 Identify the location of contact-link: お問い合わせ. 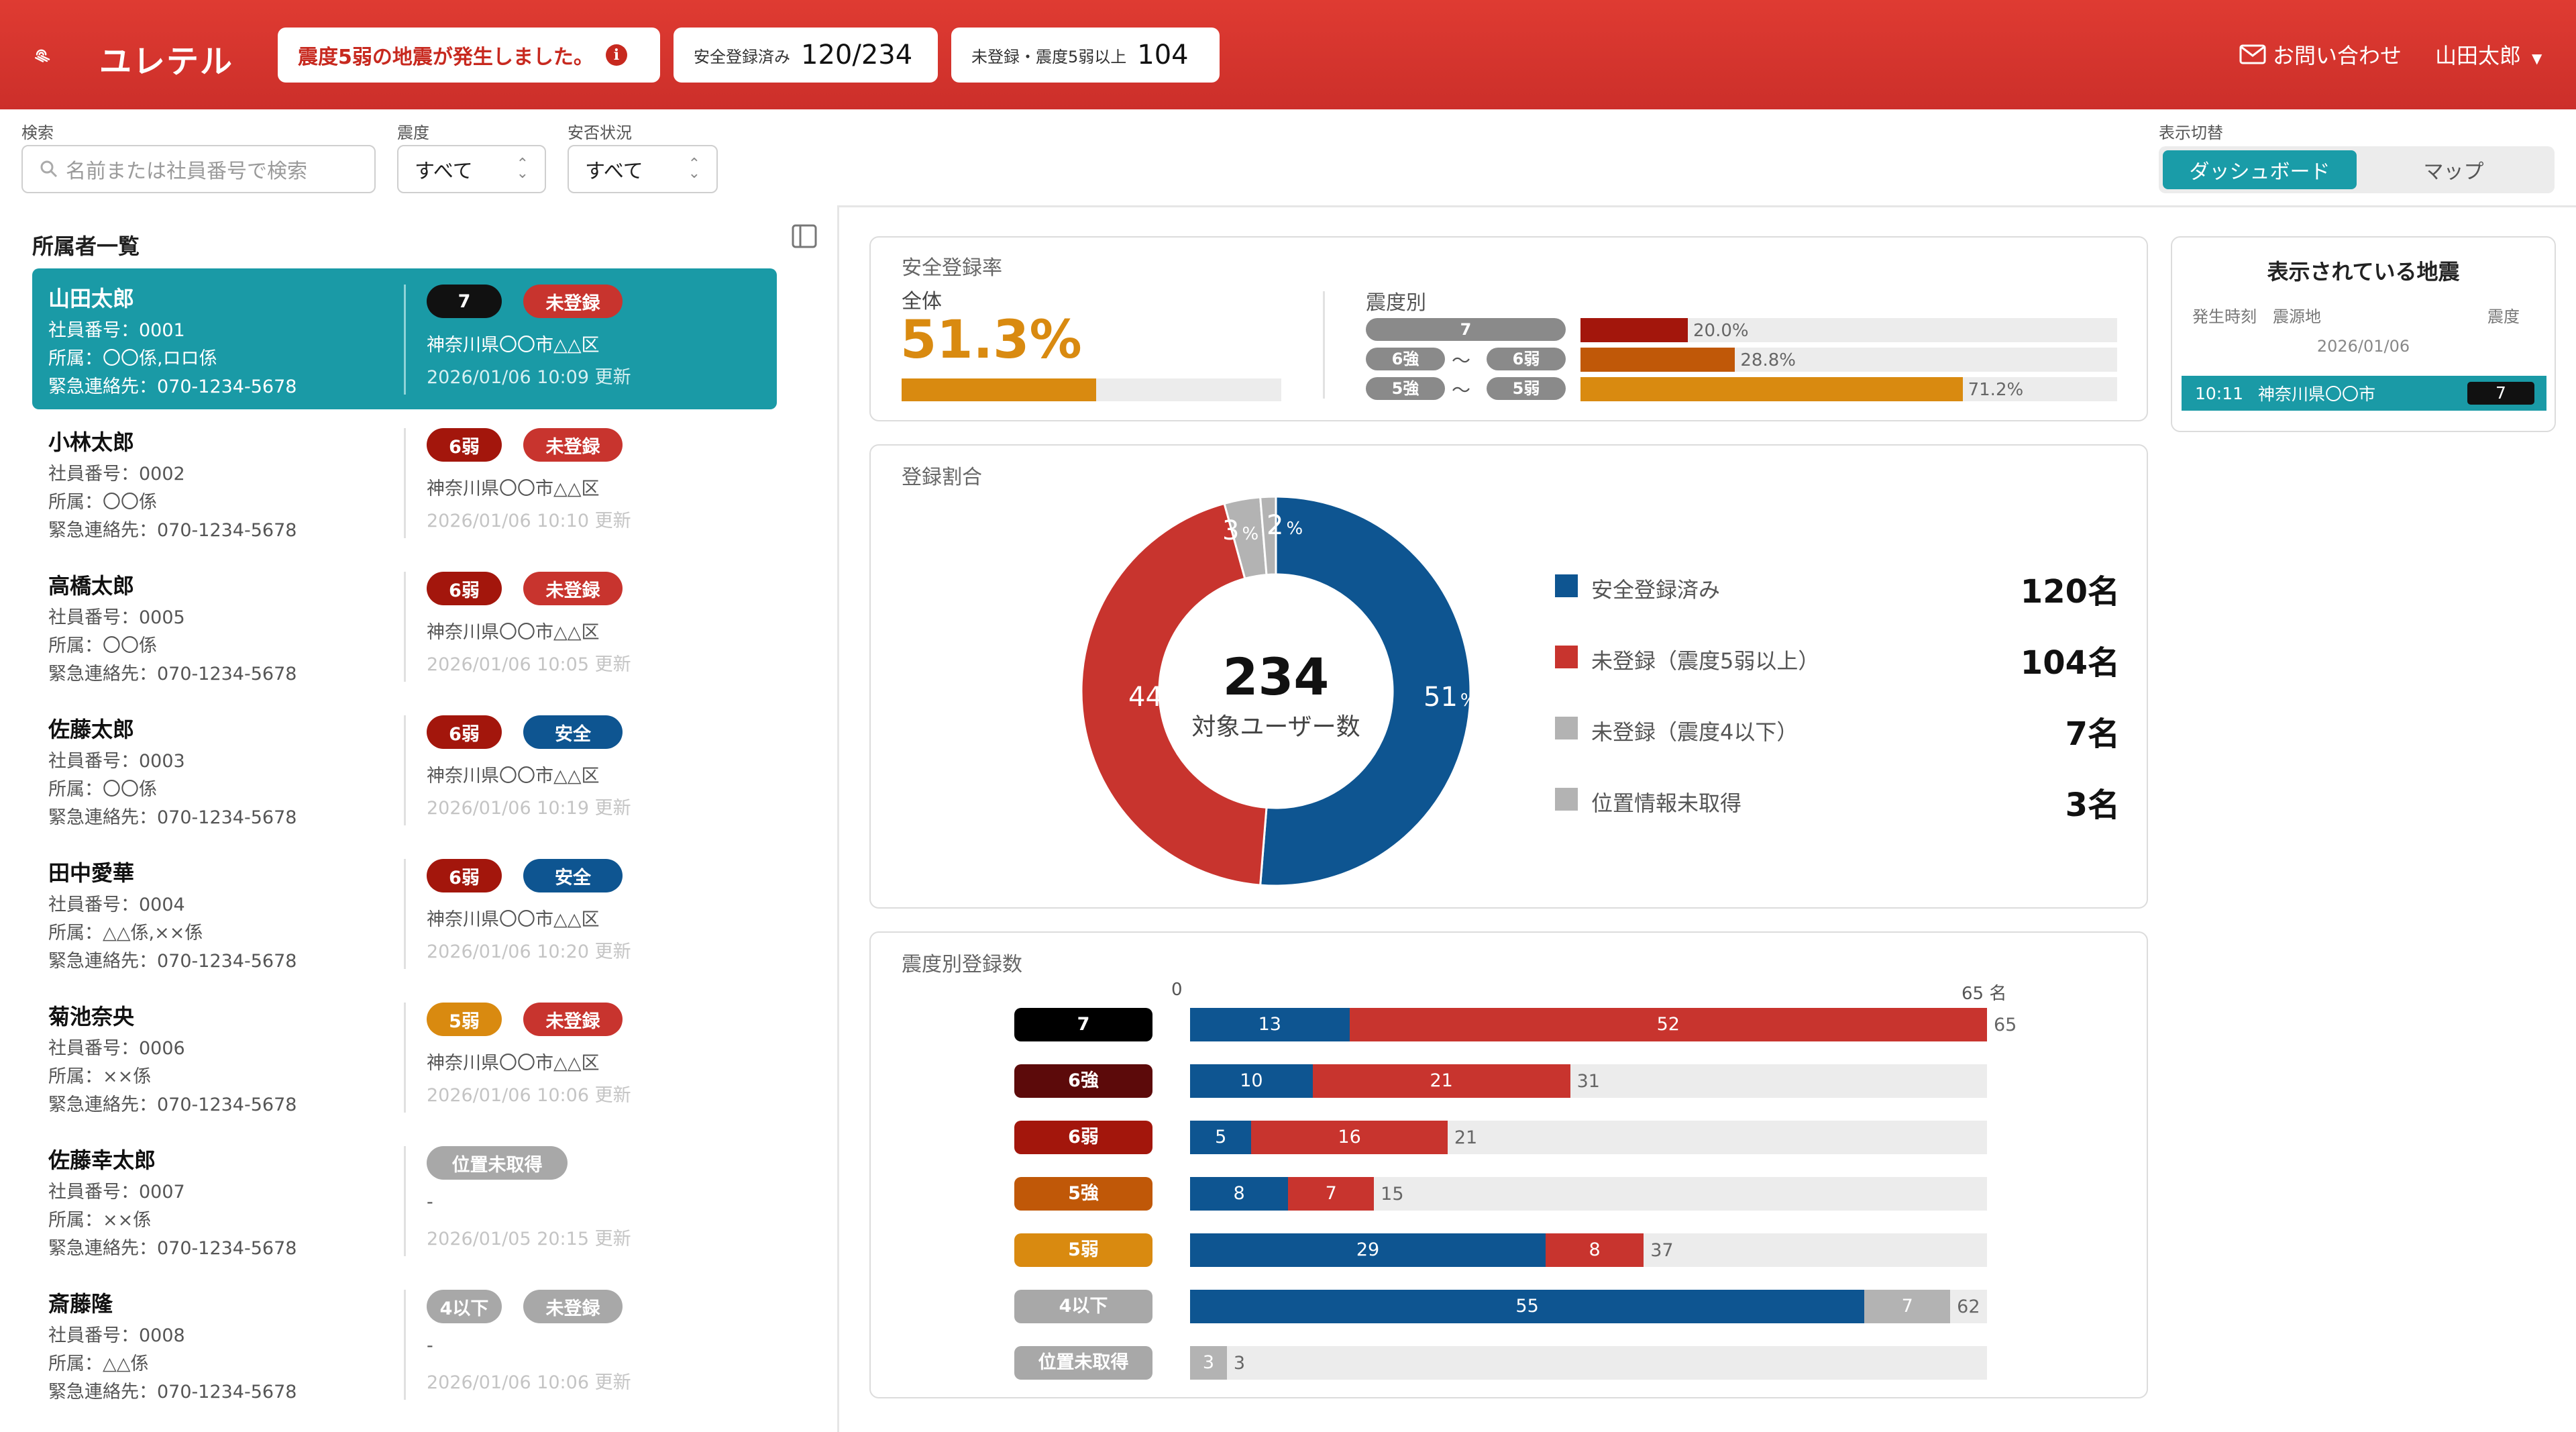
(2320, 54).